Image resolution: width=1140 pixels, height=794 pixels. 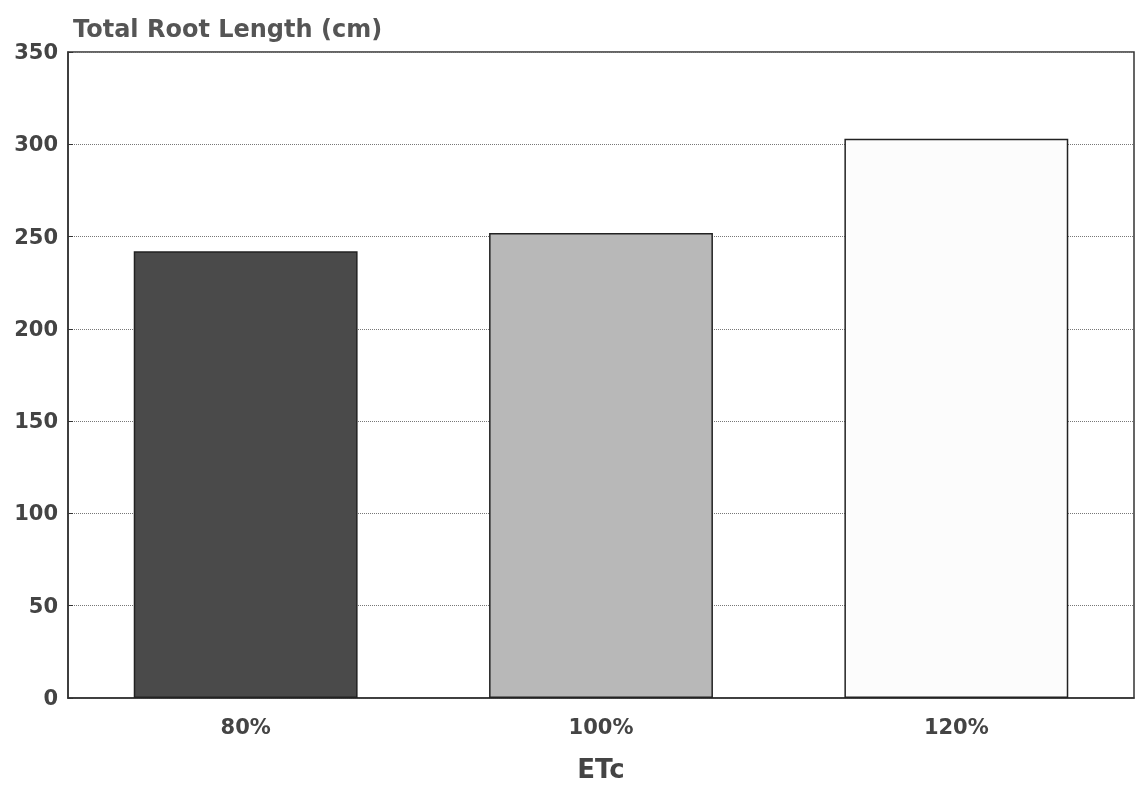 I want to click on y-tick-label: 50, so click(x=43, y=605).